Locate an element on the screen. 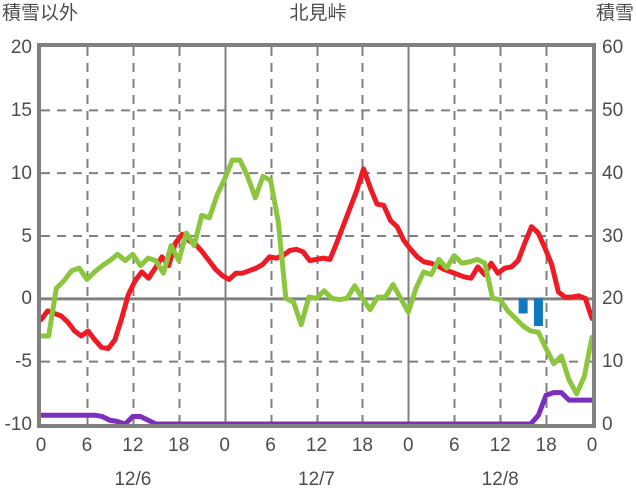  y-axis-right-tick: 10 is located at coordinates (613, 362).